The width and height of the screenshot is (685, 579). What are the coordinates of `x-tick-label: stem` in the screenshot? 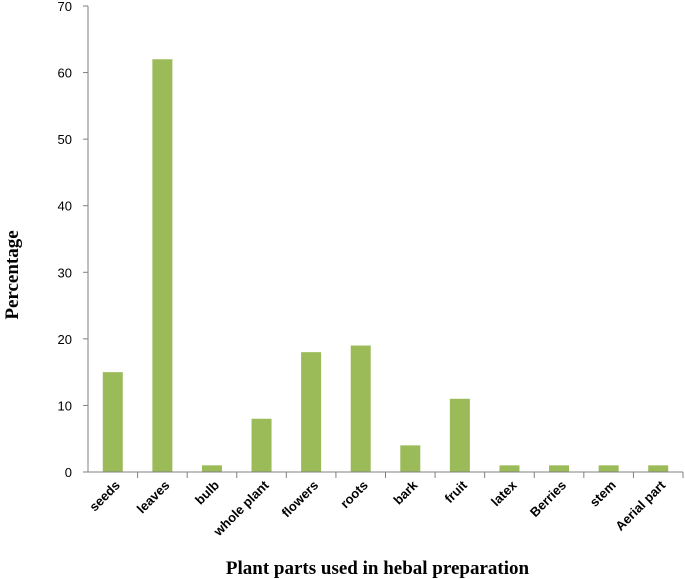 It's located at (603, 494).